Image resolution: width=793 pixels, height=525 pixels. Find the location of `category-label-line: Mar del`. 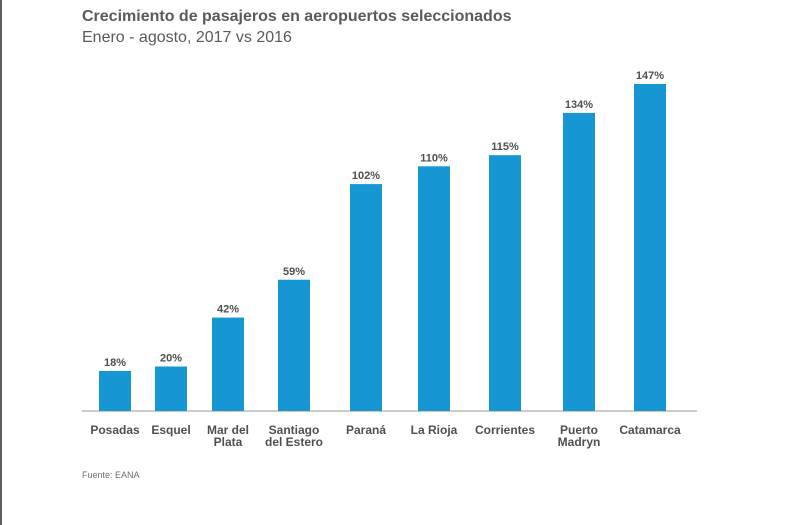

category-label-line: Mar del is located at coordinates (228, 430).